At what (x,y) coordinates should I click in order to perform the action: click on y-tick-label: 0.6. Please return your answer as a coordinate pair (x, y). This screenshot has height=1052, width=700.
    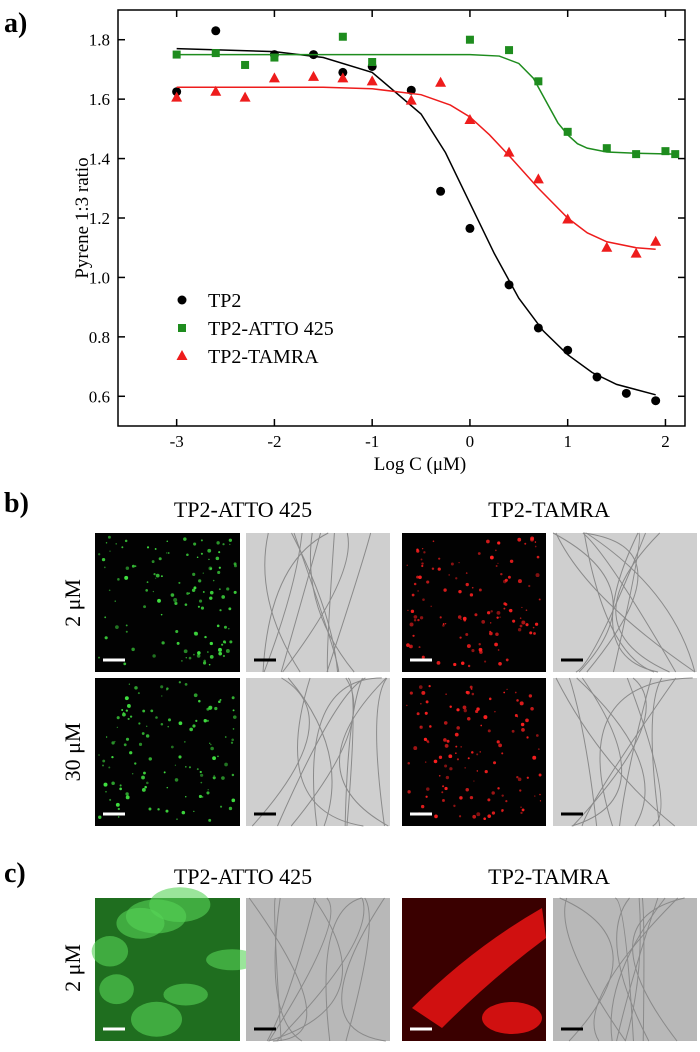
    Looking at the image, I should click on (99, 396).